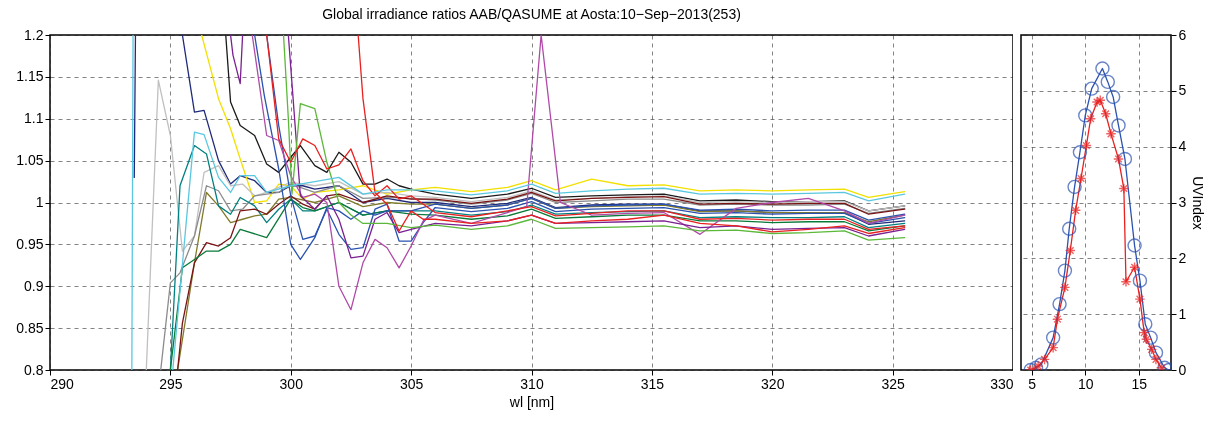  Describe the element at coordinates (411, 383) in the screenshot. I see `x-tick-label: 305` at that location.